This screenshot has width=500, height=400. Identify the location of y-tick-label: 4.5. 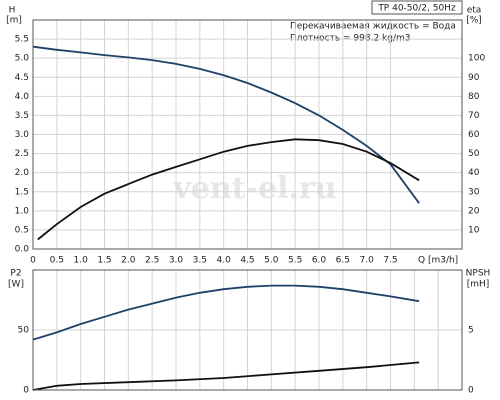
(22, 78).